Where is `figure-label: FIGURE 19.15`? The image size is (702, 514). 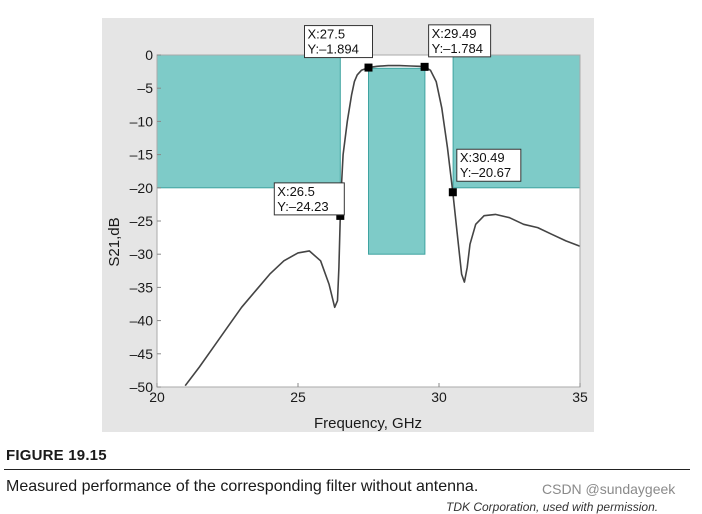
figure-label: FIGURE 19.15 is located at coordinates (56, 455).